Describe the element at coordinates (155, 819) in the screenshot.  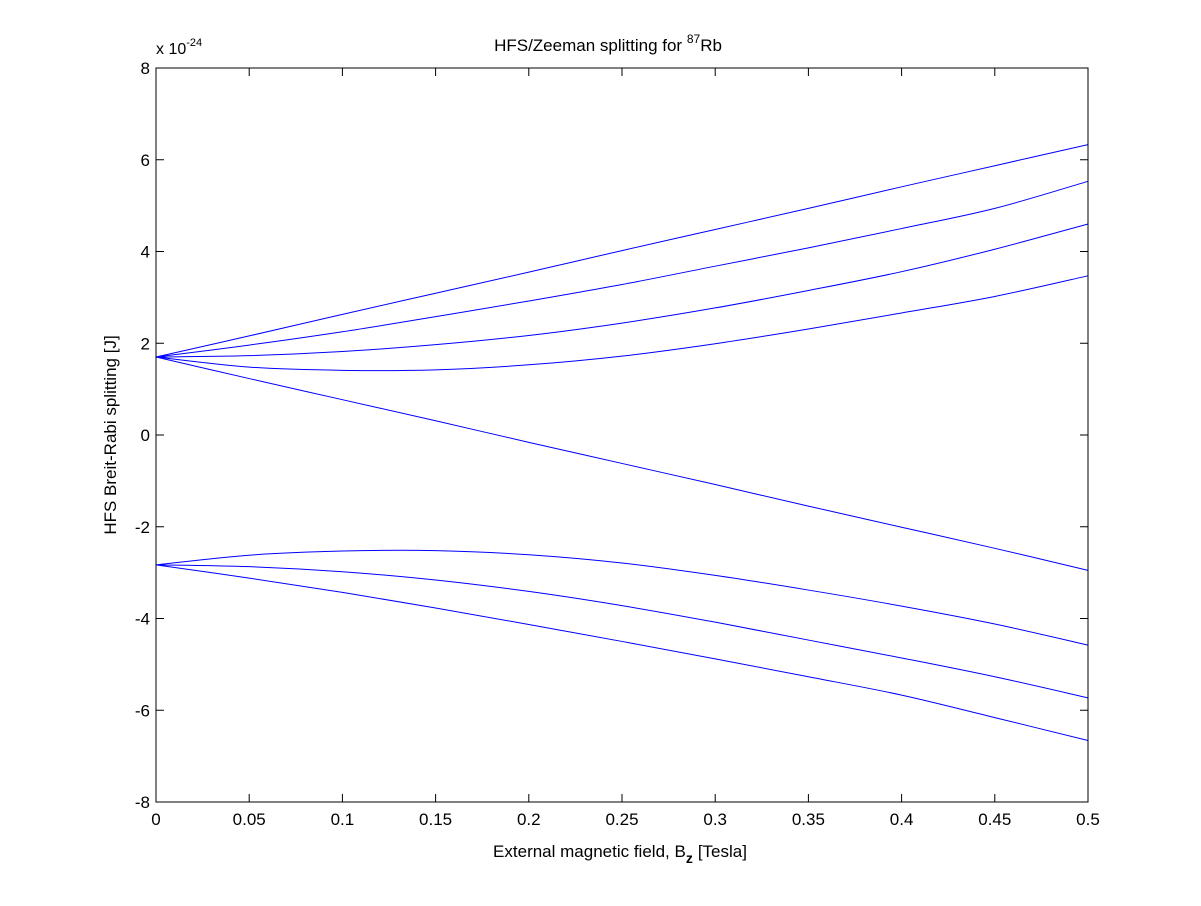
I see `x-tick-label: 0` at that location.